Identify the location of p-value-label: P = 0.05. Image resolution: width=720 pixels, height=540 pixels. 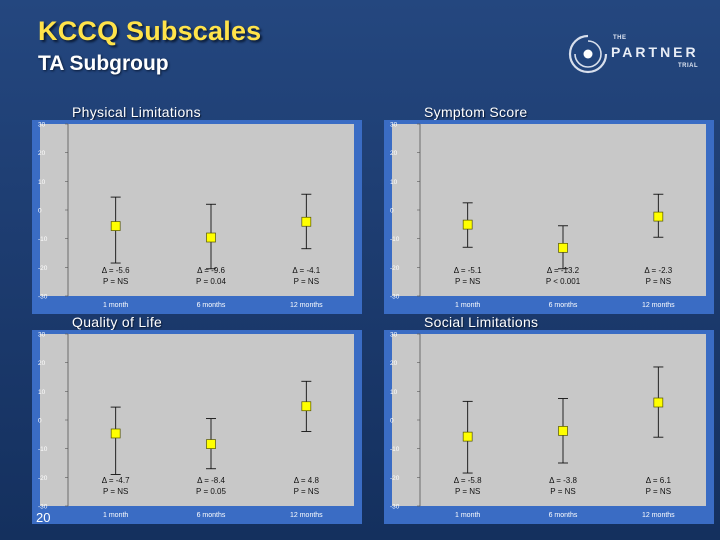
(211, 491).